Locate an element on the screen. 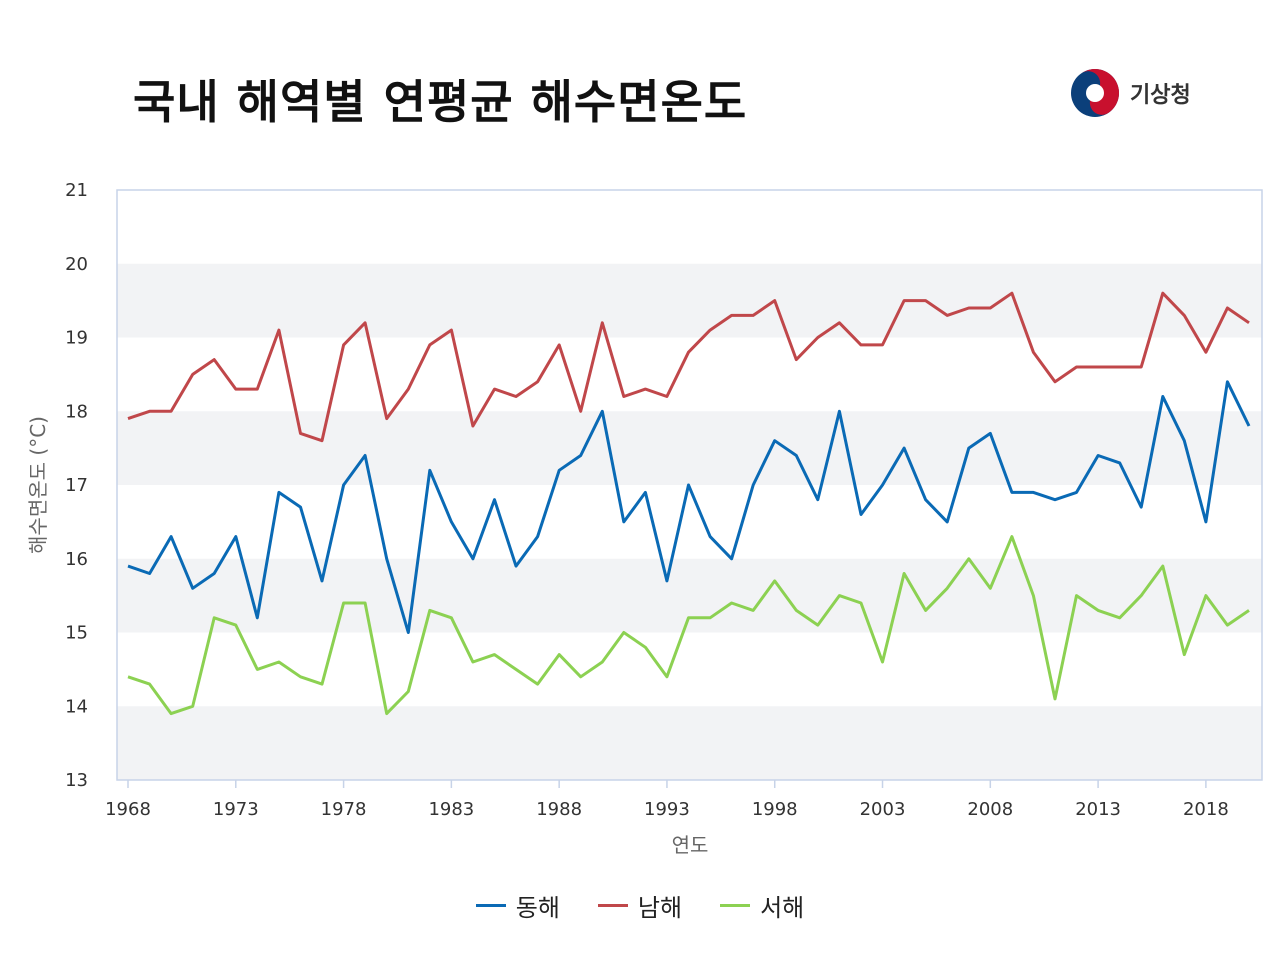  x-tick-label: 1978 is located at coordinates (344, 809).